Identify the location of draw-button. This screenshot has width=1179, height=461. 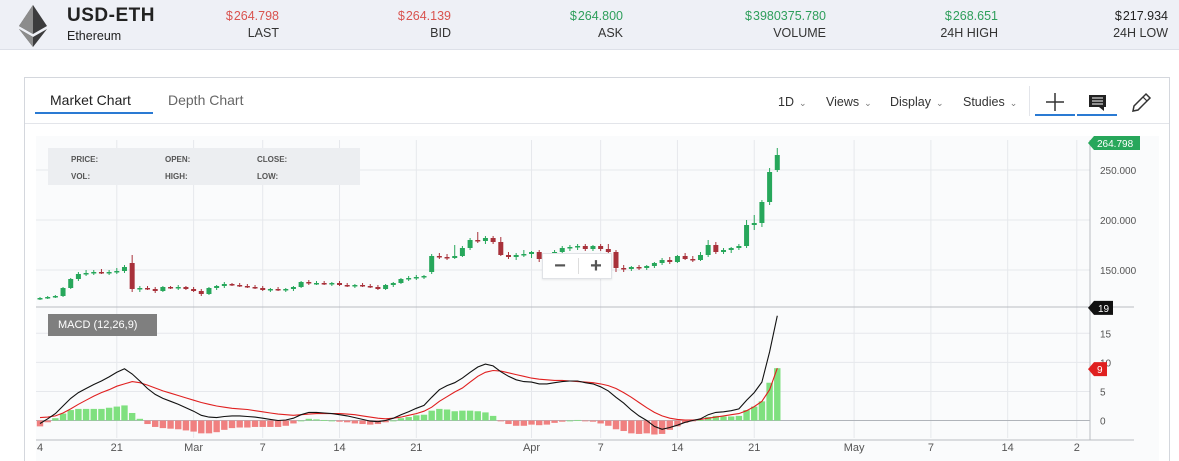
(1141, 102).